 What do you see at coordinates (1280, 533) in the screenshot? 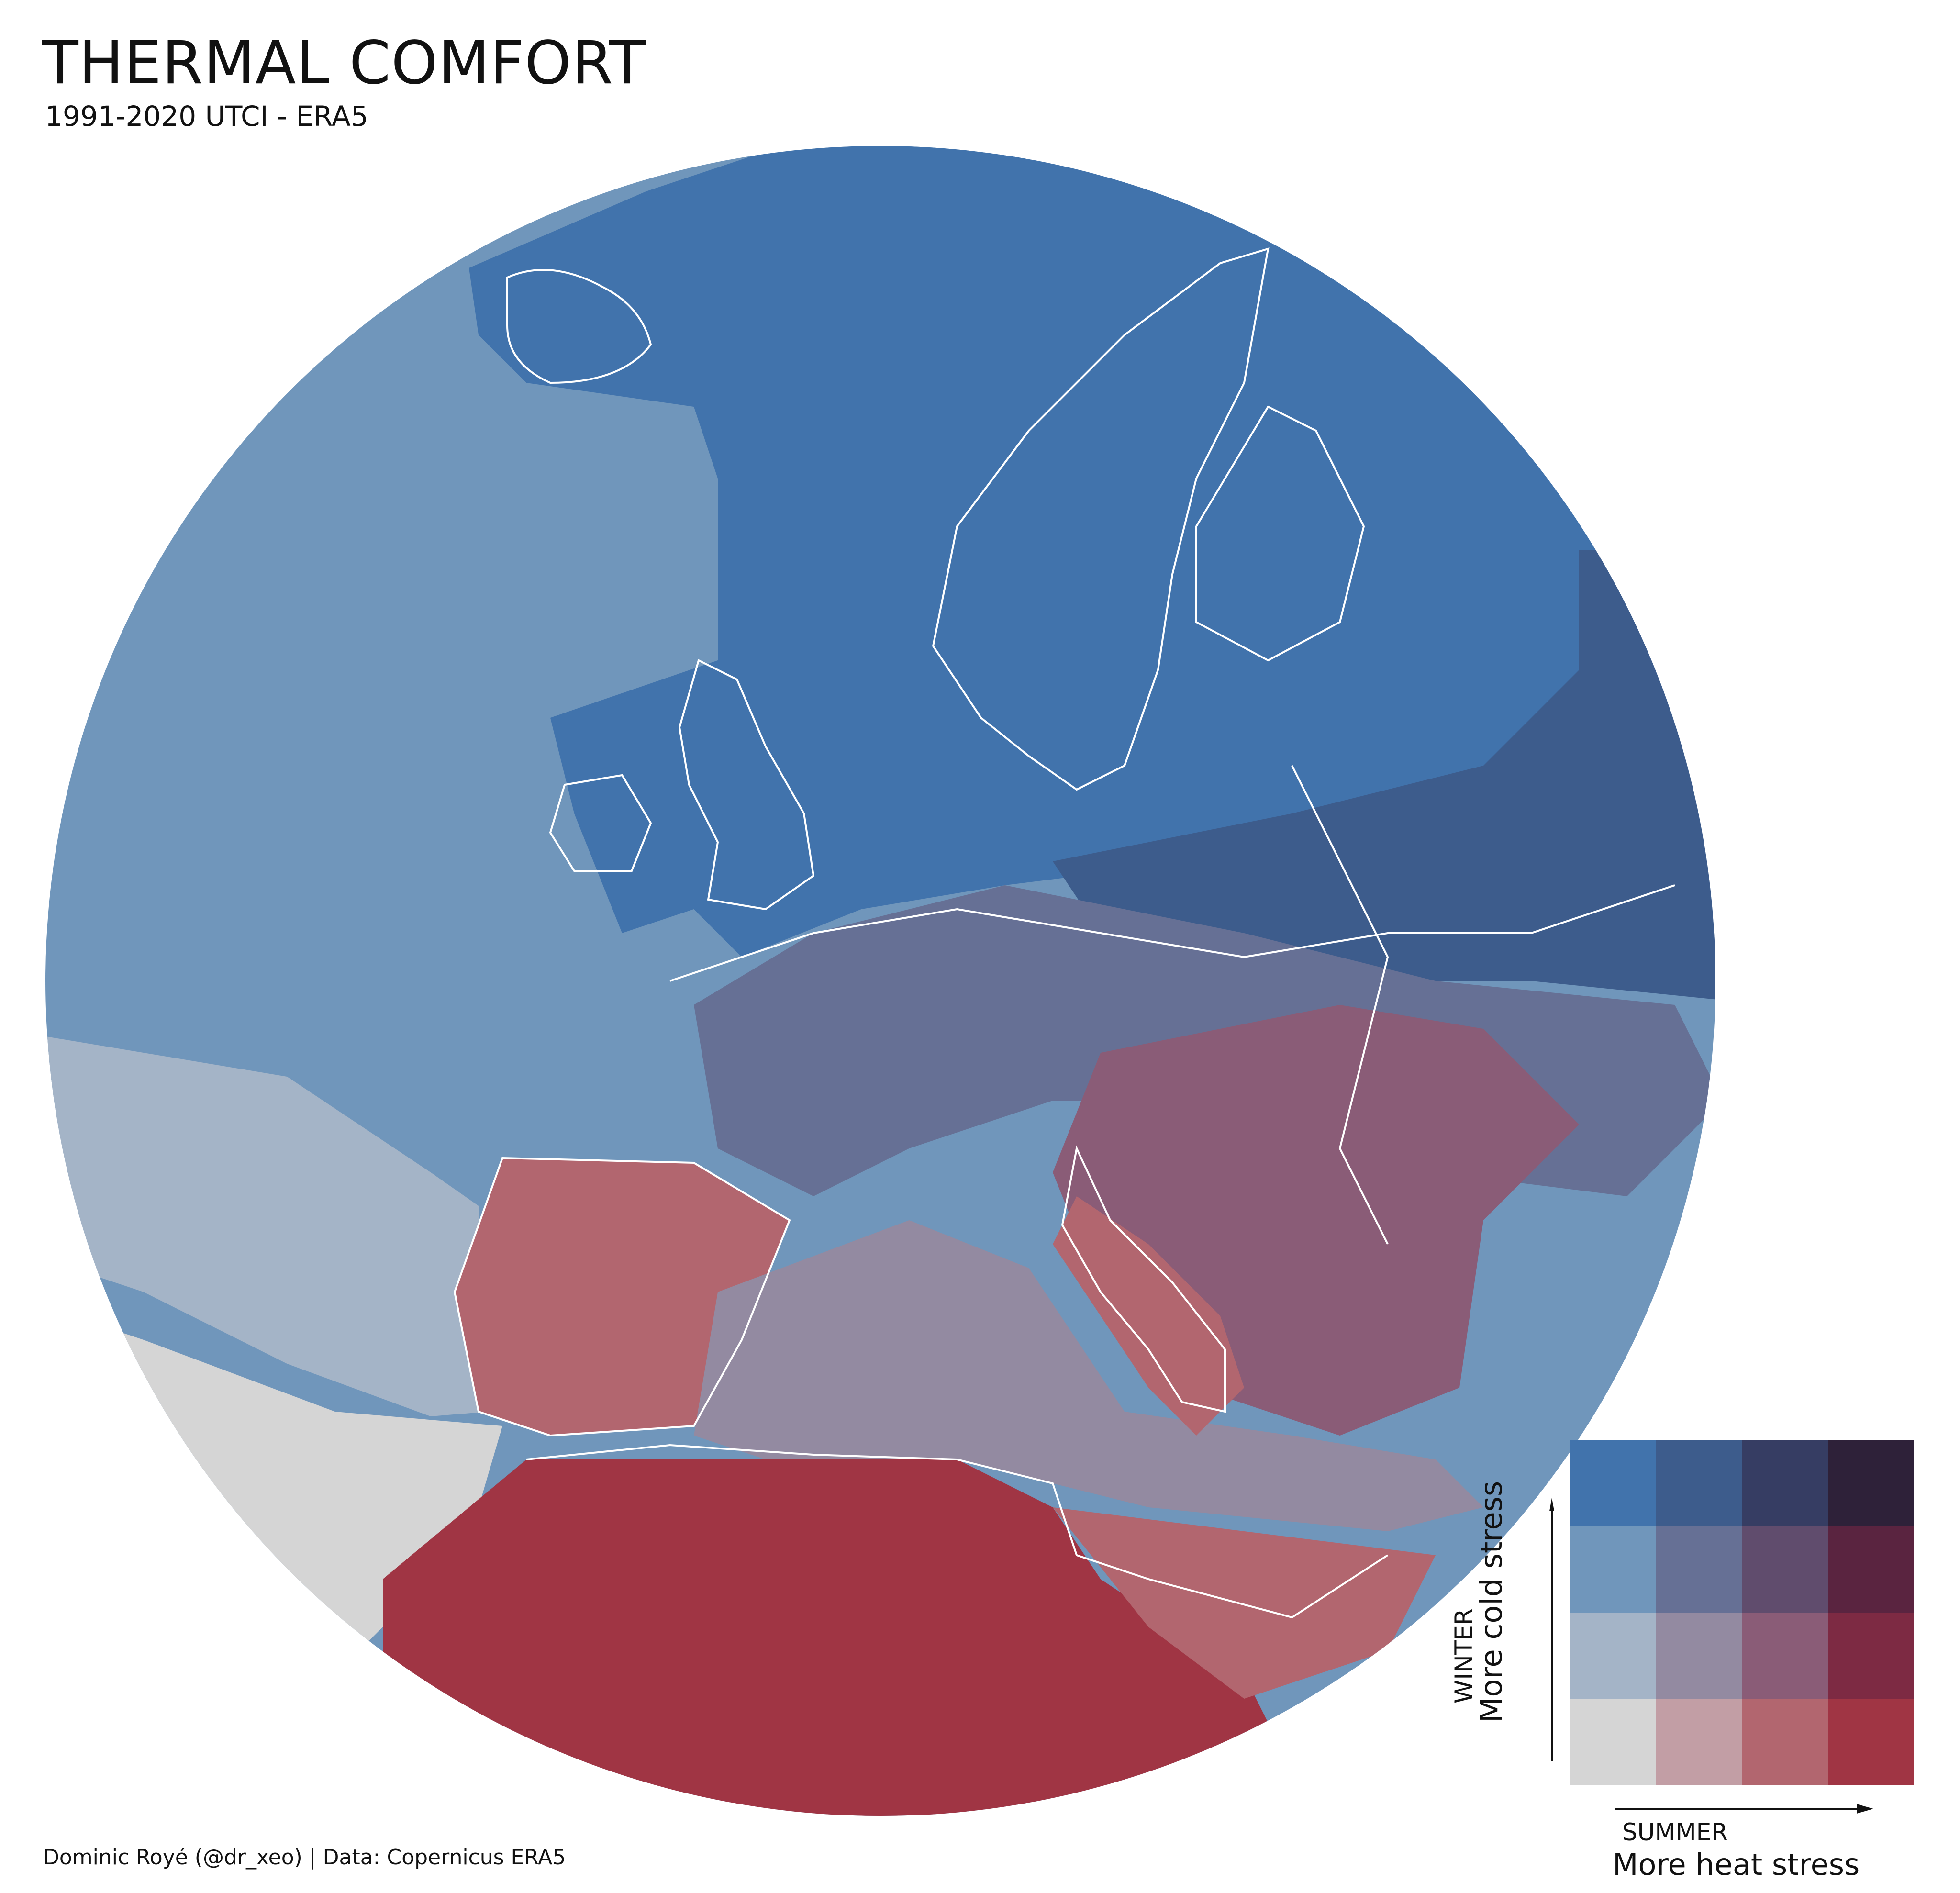
I see `coastline-finland` at bounding box center [1280, 533].